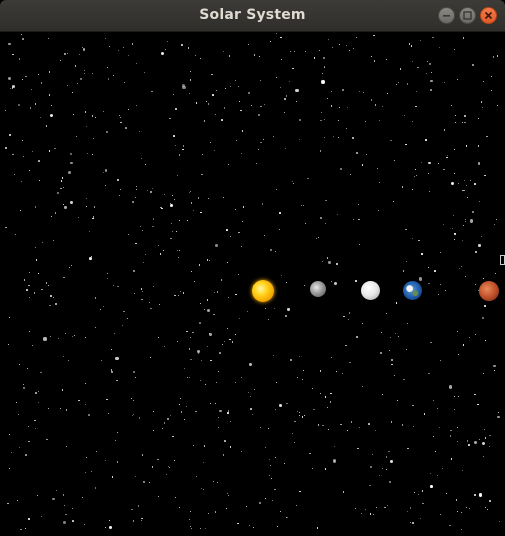 The image size is (505, 536). What do you see at coordinates (488, 15) in the screenshot?
I see `close-button` at bounding box center [488, 15].